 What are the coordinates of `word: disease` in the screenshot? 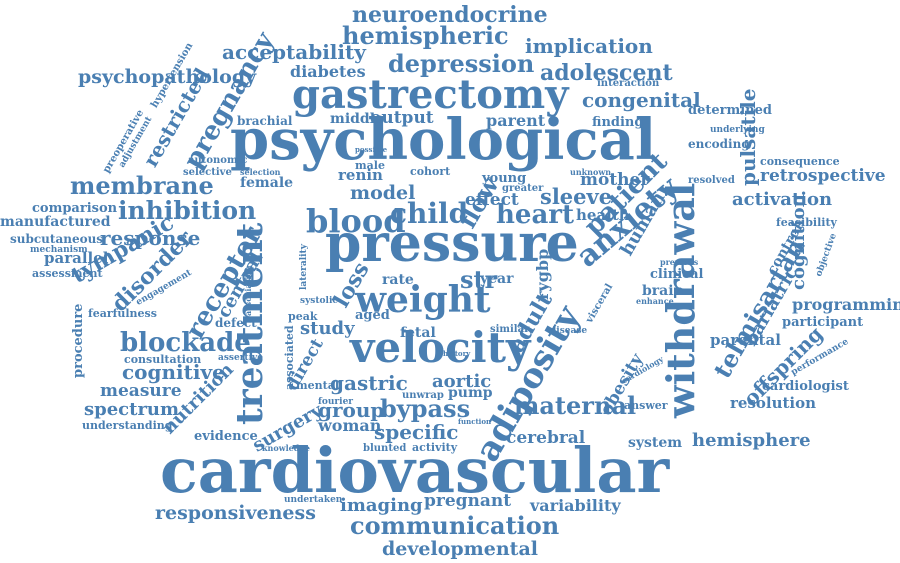 It's located at (569, 331).